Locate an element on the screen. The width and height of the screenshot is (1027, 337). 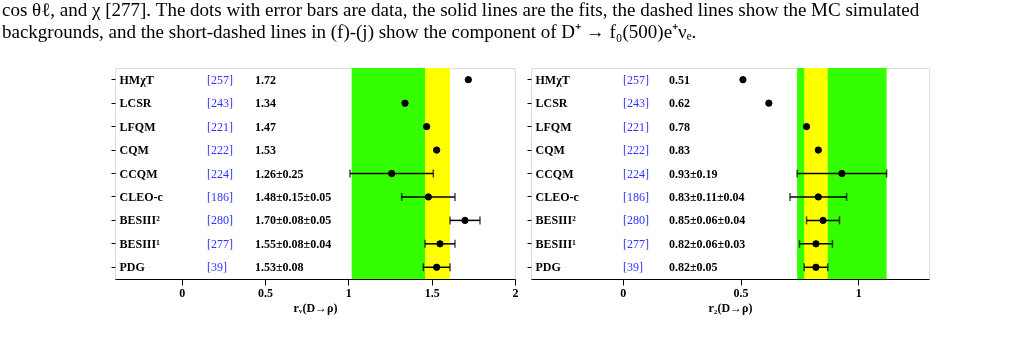
x-tick-label: 2 is located at coordinates (515, 292).